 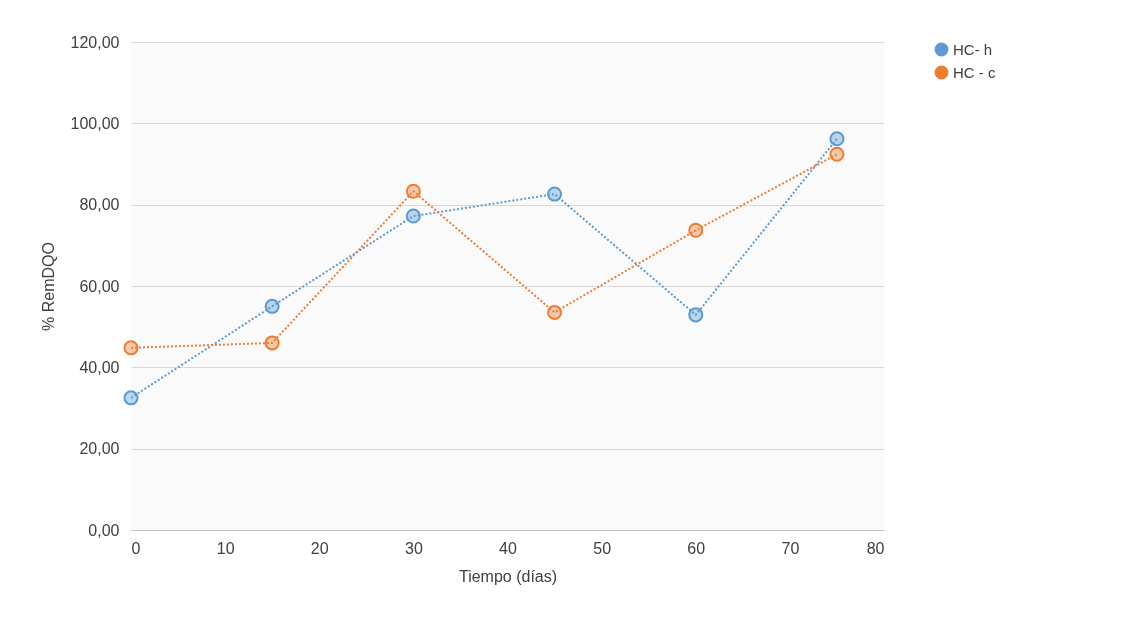 What do you see at coordinates (225, 548) in the screenshot?
I see `x-tick-label: 10` at bounding box center [225, 548].